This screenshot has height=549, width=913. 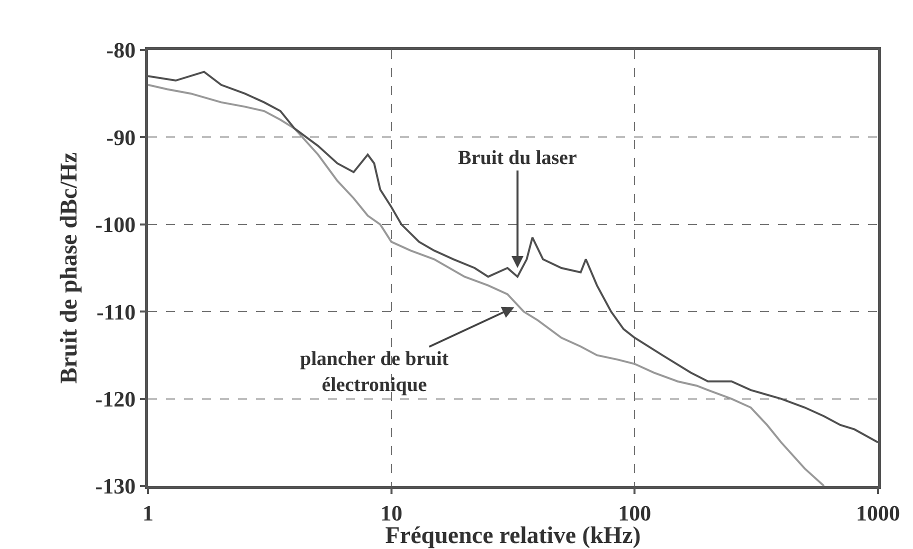 I want to click on y-tick-label: -80, so click(x=121, y=50).